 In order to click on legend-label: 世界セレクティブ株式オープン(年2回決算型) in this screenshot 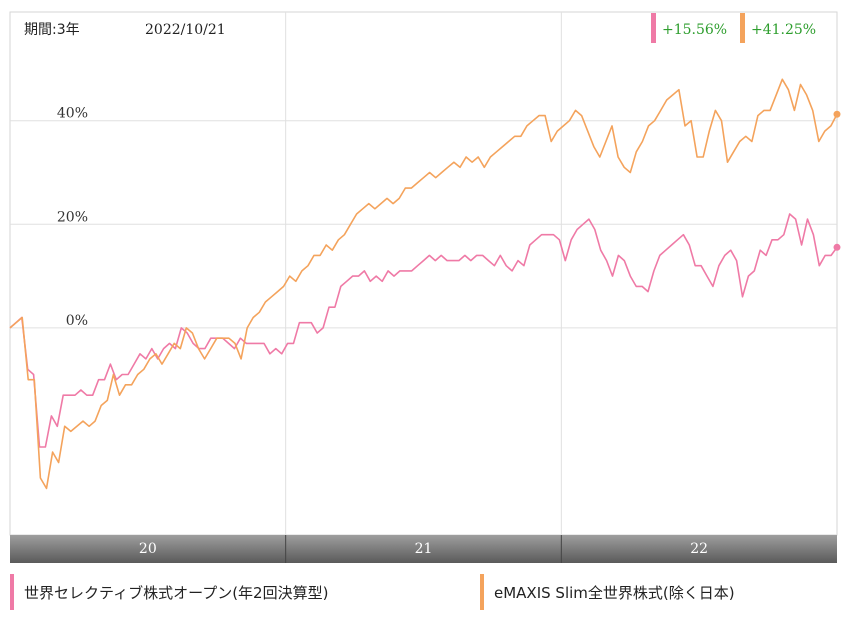, I will do `click(176, 592)`.